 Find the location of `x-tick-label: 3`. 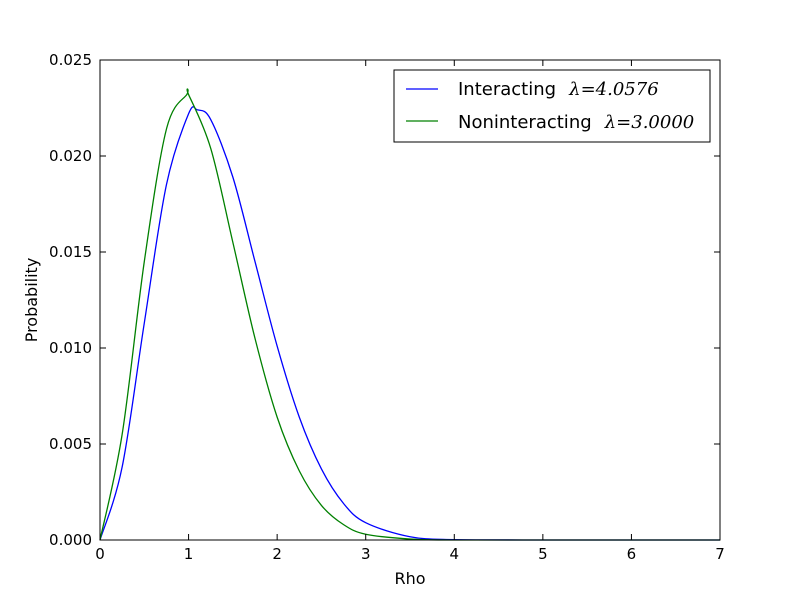

x-tick-label: 3 is located at coordinates (366, 554).